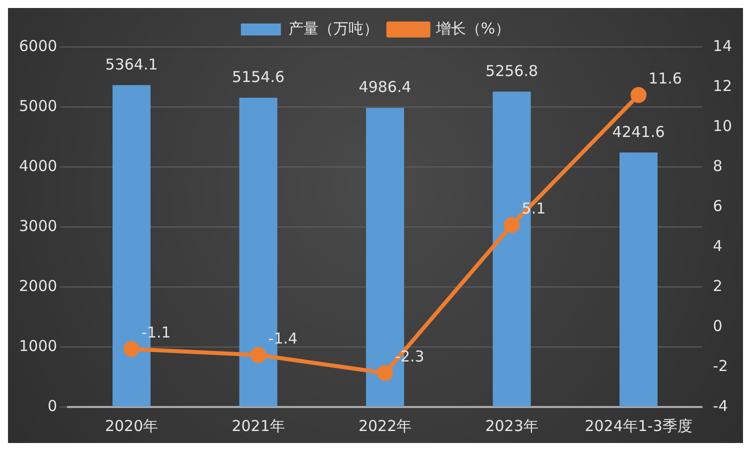 Image resolution: width=751 pixels, height=451 pixels. Describe the element at coordinates (722, 85) in the screenshot. I see `y2-tick-label: 12` at that location.